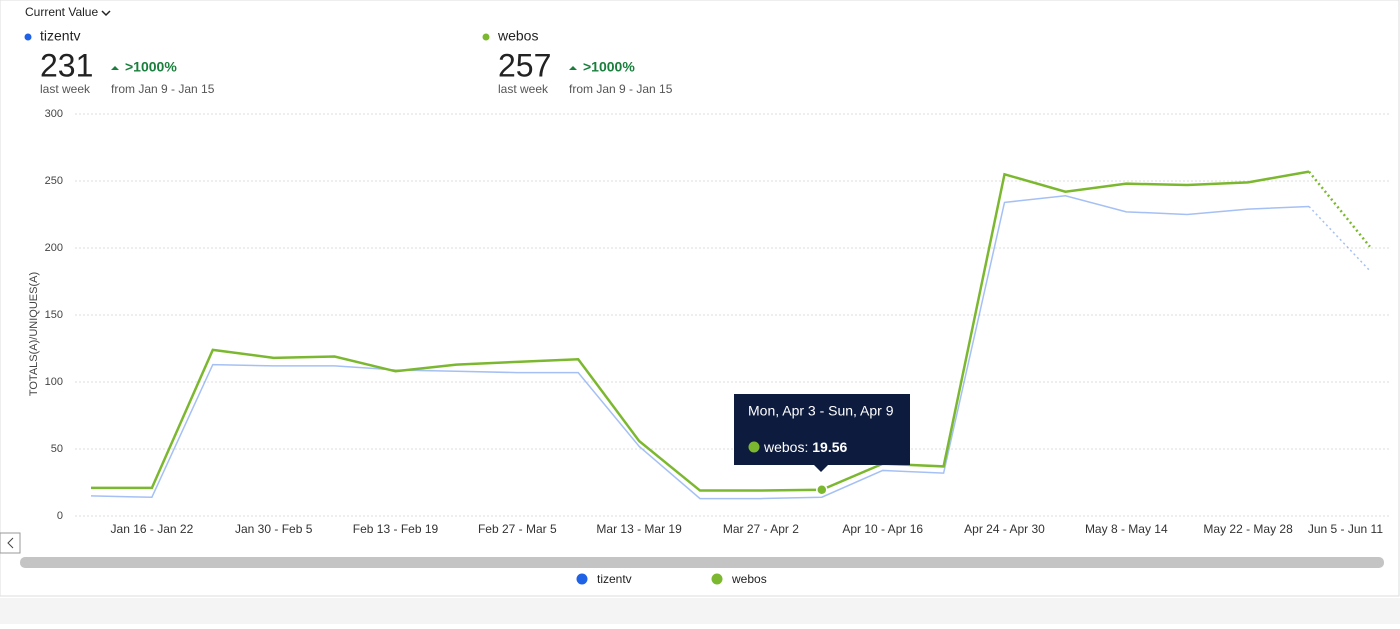 The width and height of the screenshot is (1400, 629). What do you see at coordinates (152, 529) in the screenshot?
I see `x-tick-label: Jan 16 - Jan 22` at bounding box center [152, 529].